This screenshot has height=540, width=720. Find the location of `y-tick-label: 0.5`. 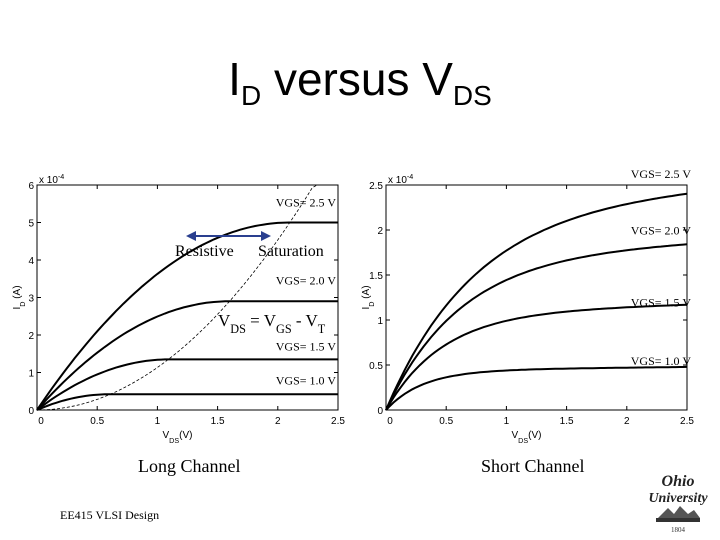

y-tick-label: 0.5 is located at coordinates (376, 366).